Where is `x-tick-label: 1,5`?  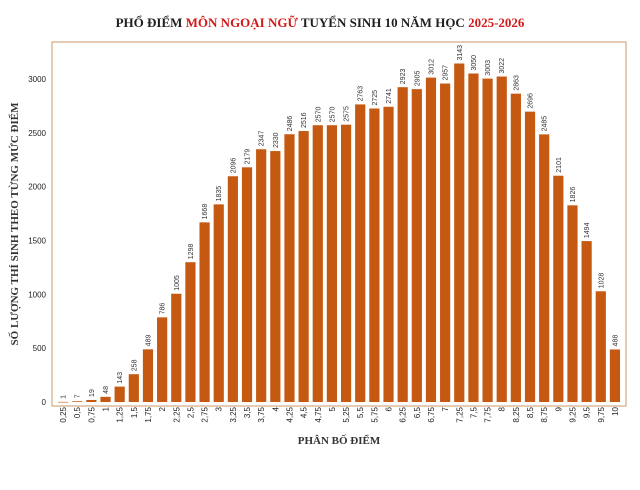 x-tick-label: 1,5 is located at coordinates (134, 412).